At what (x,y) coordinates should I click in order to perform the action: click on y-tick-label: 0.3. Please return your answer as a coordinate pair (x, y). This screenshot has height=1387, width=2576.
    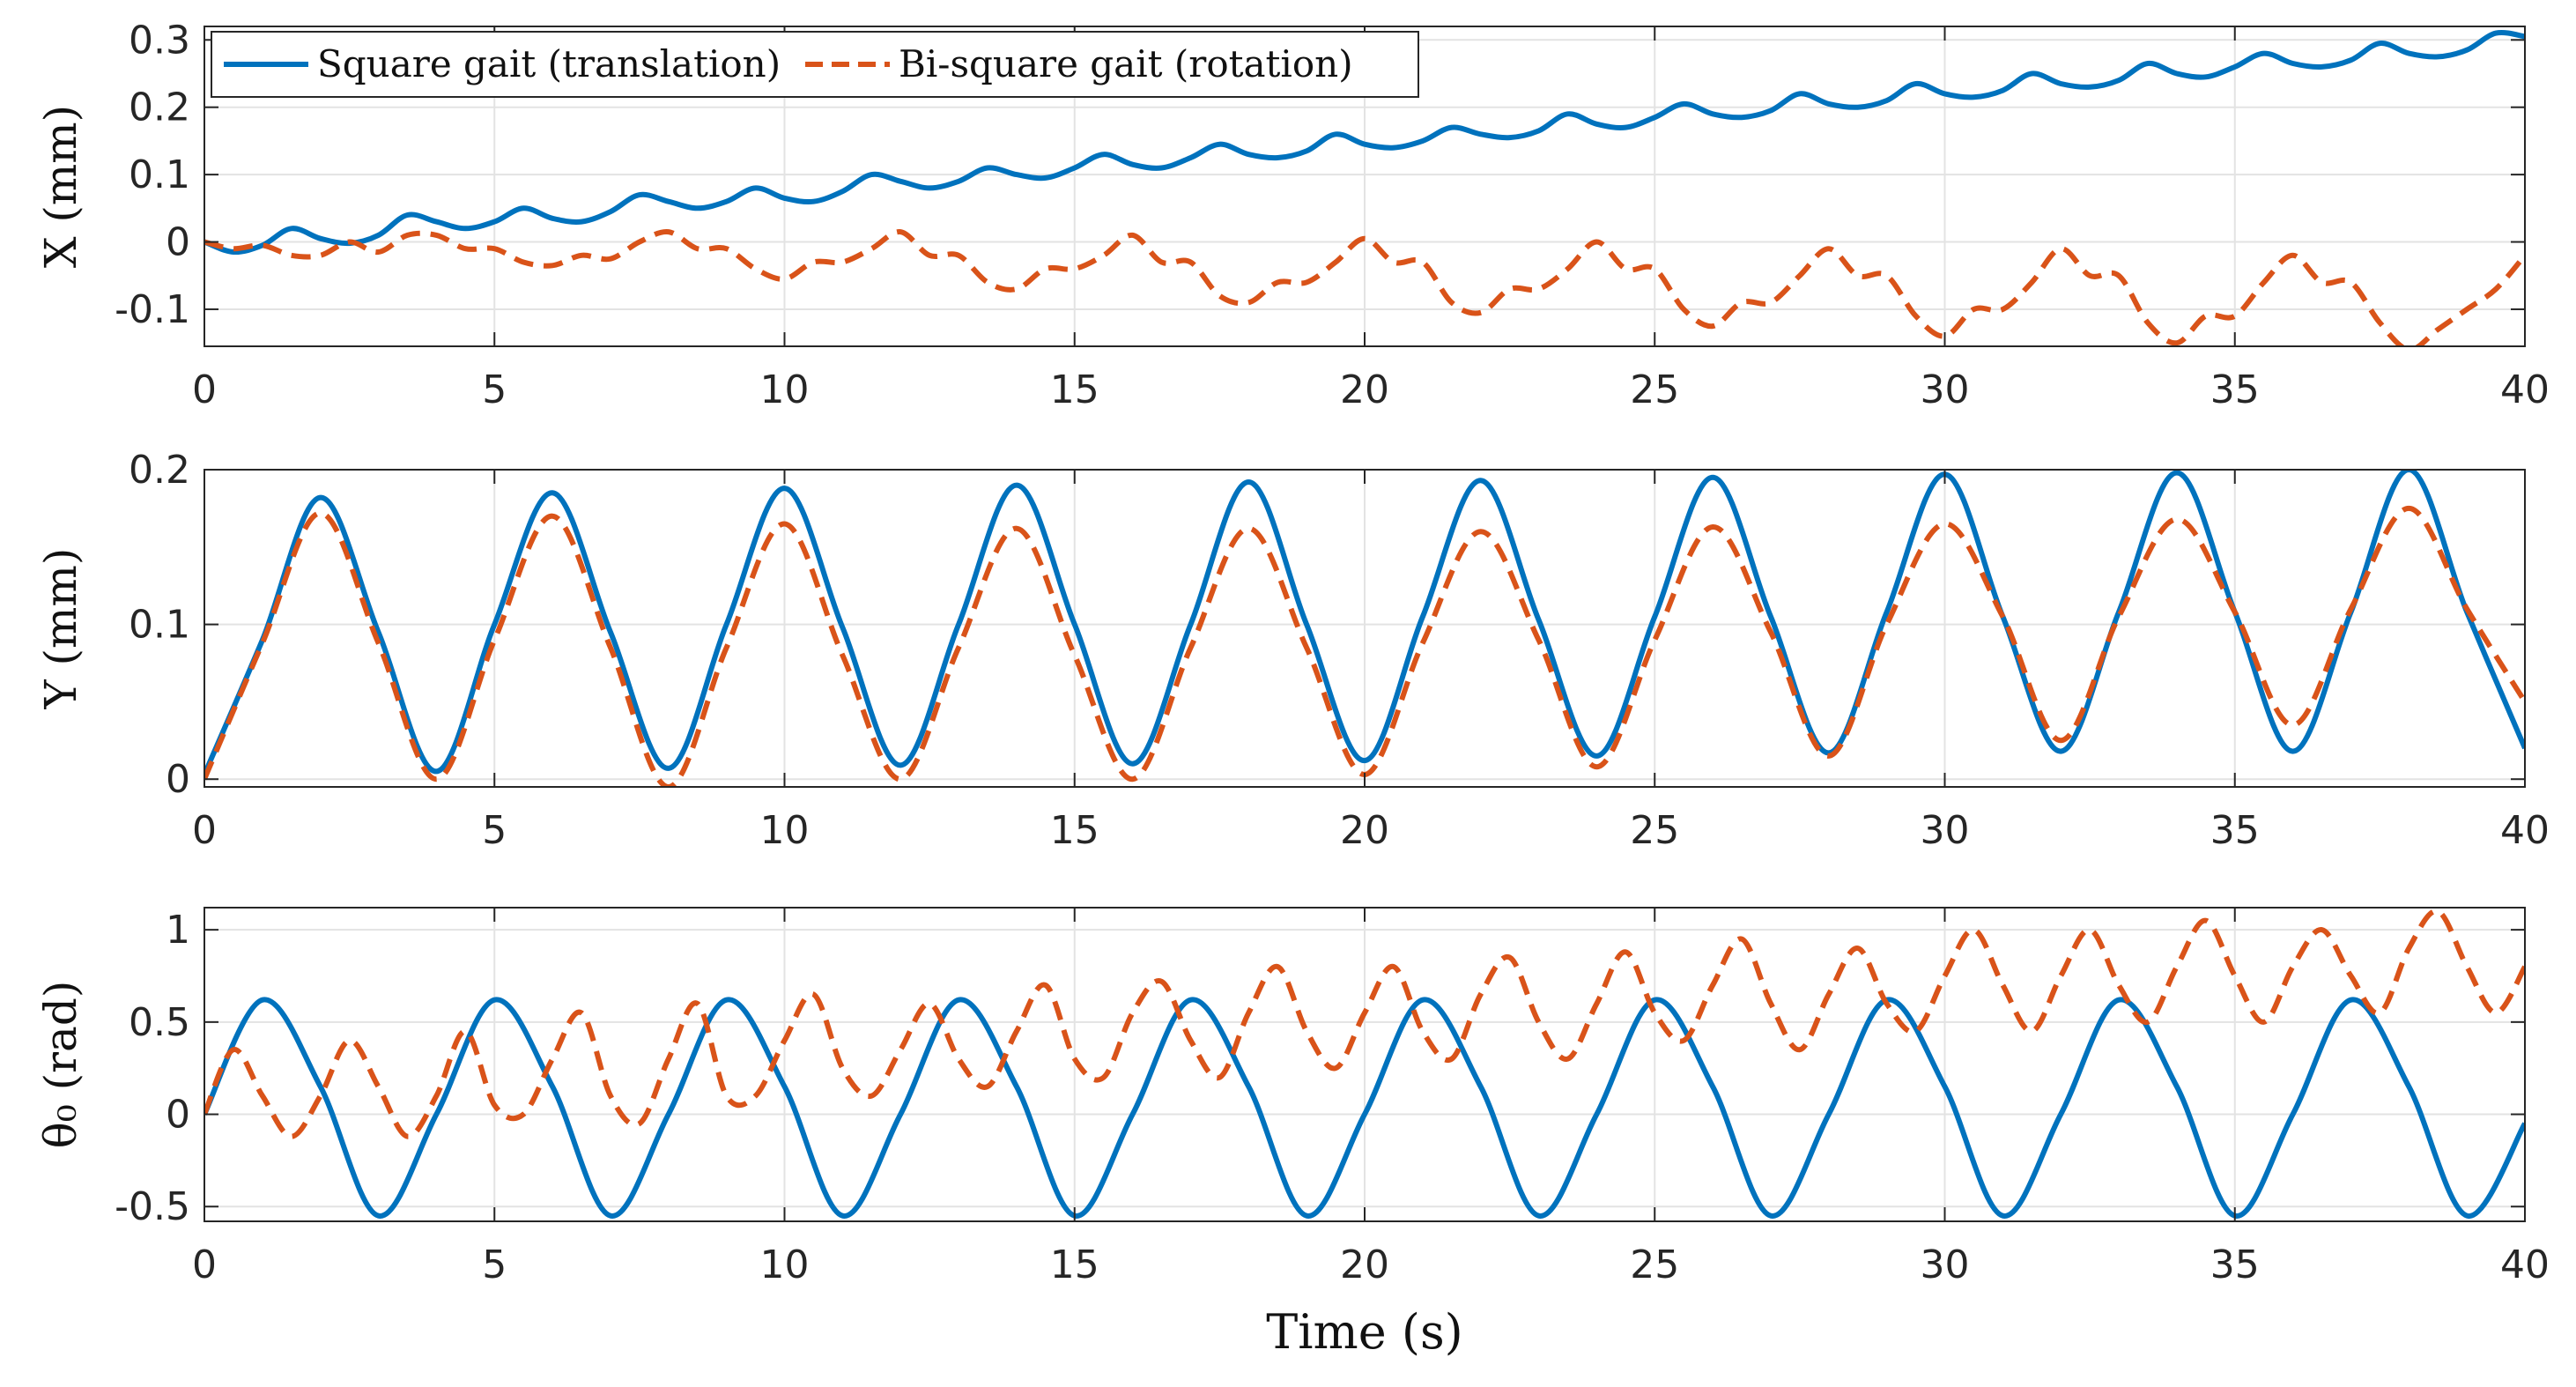
    Looking at the image, I should click on (159, 41).